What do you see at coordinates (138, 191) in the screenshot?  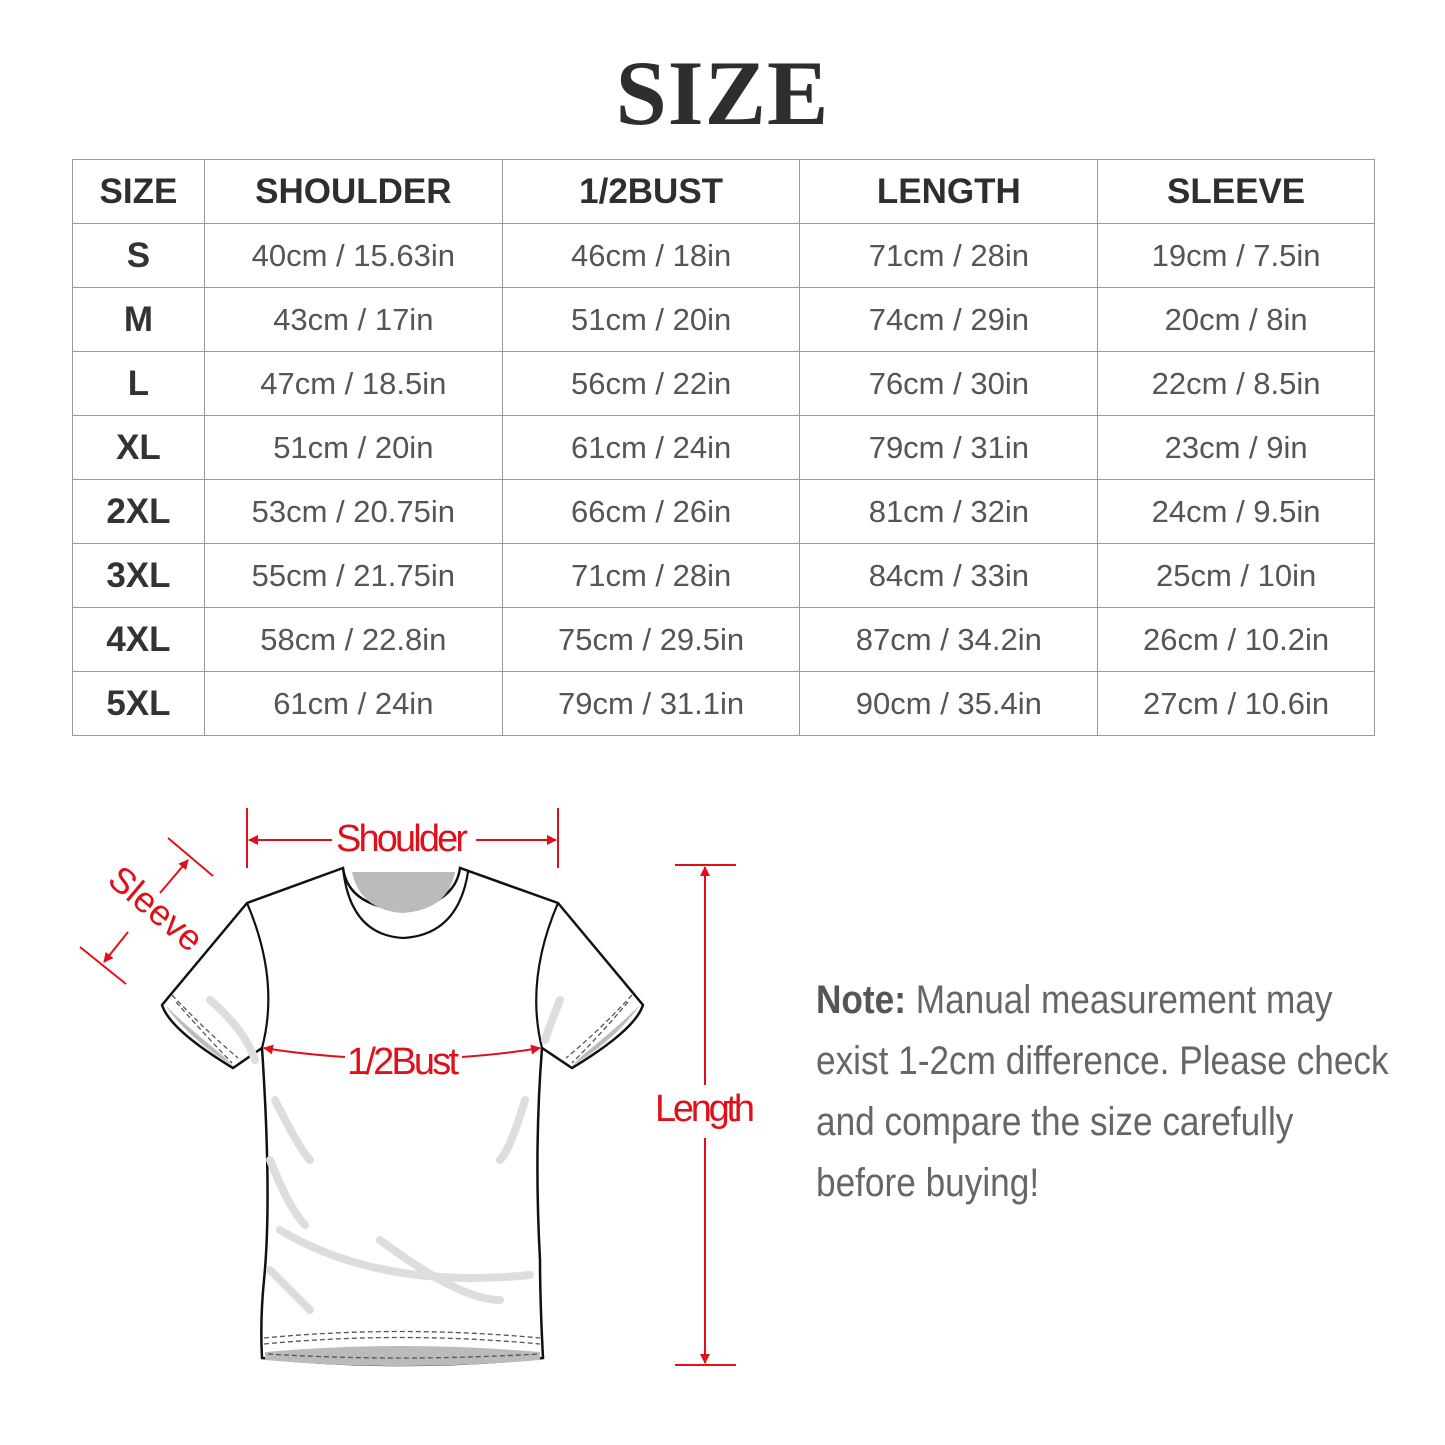 I see `header-size: SIZE` at bounding box center [138, 191].